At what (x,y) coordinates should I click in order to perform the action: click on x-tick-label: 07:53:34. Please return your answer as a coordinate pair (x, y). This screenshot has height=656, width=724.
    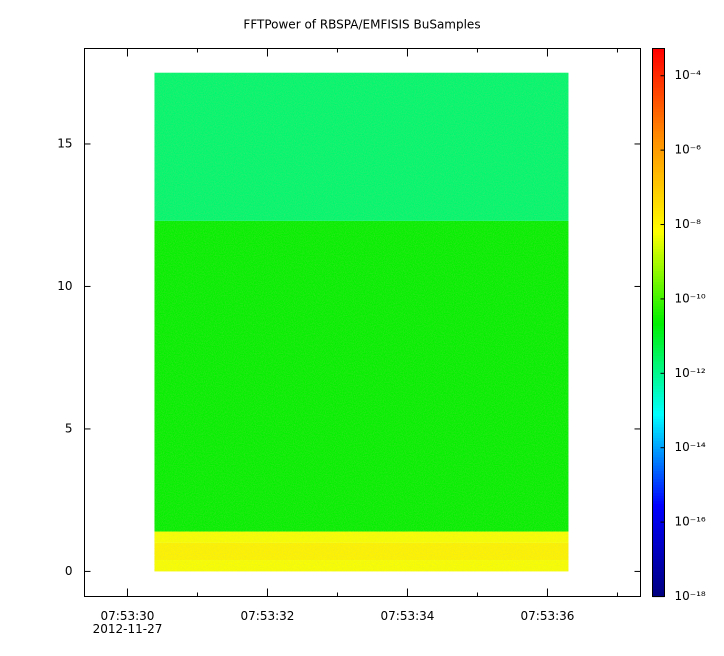
    Looking at the image, I should click on (408, 616).